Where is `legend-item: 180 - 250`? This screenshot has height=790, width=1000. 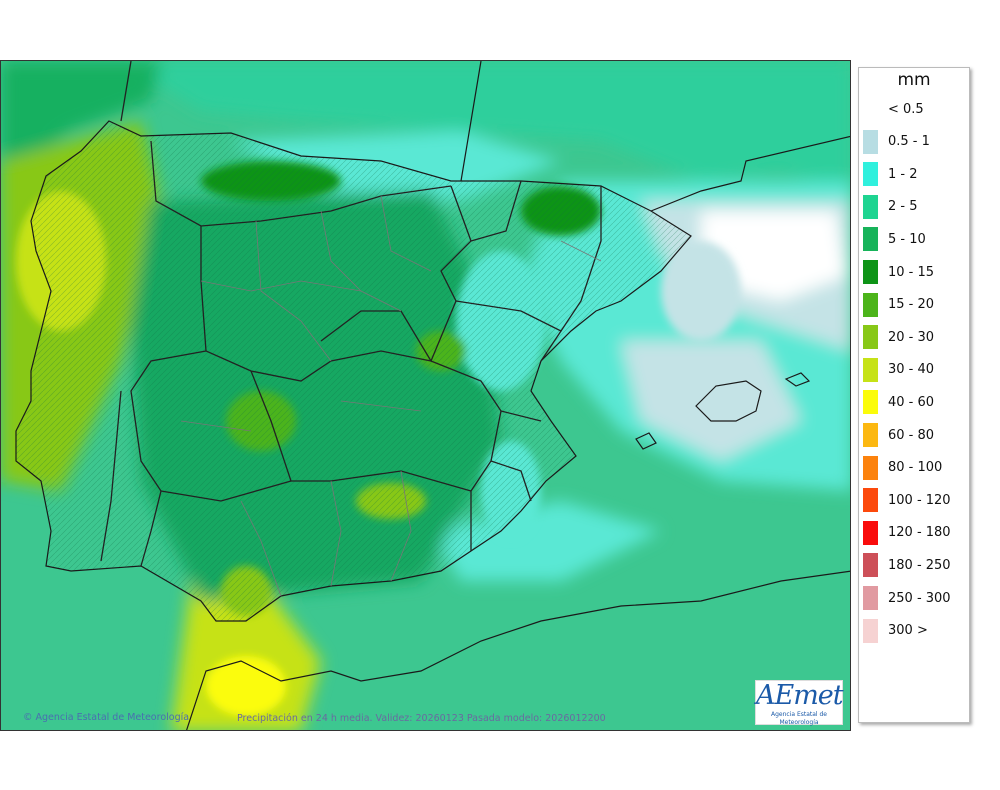 legend-item: 180 - 250 is located at coordinates (907, 565).